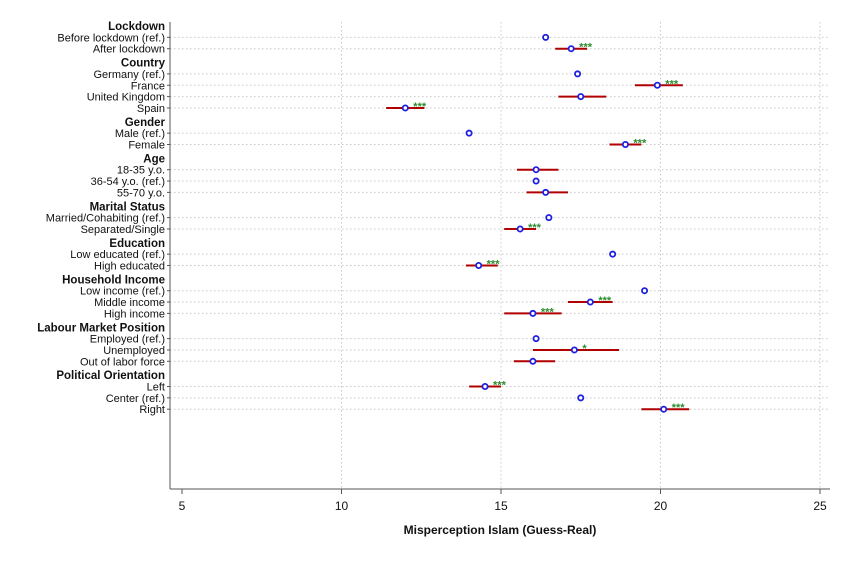 The width and height of the screenshot is (850, 572). What do you see at coordinates (137, 244) in the screenshot?
I see `group-header-label: Education` at bounding box center [137, 244].